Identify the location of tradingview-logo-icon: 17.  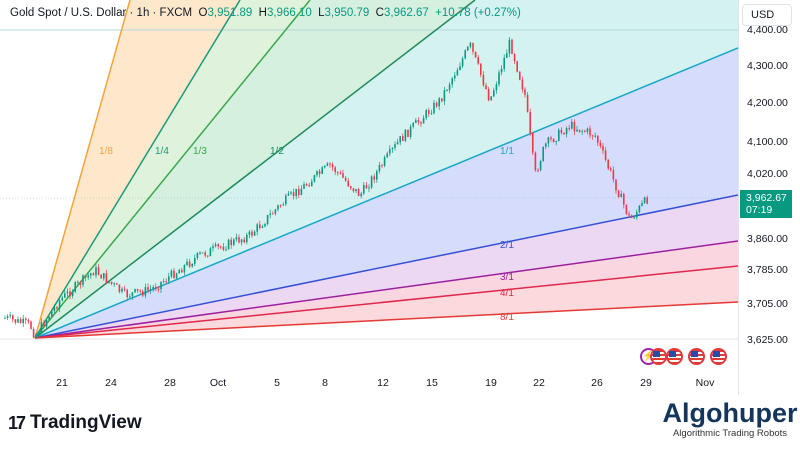
(17, 422).